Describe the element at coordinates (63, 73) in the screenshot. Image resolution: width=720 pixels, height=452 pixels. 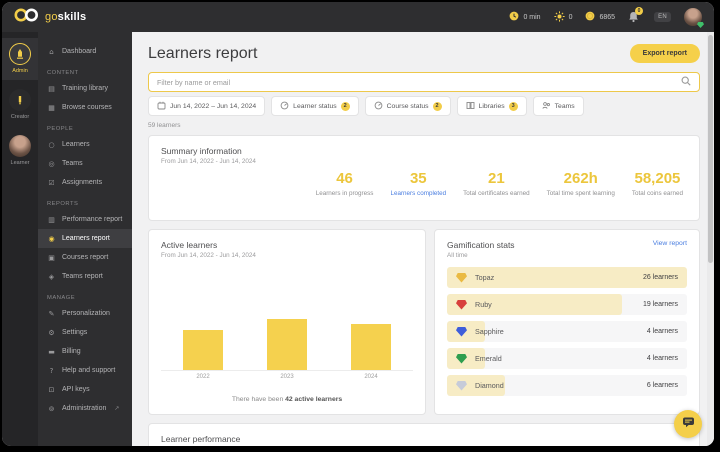
I see `nav-section-content: CONTENT` at that location.